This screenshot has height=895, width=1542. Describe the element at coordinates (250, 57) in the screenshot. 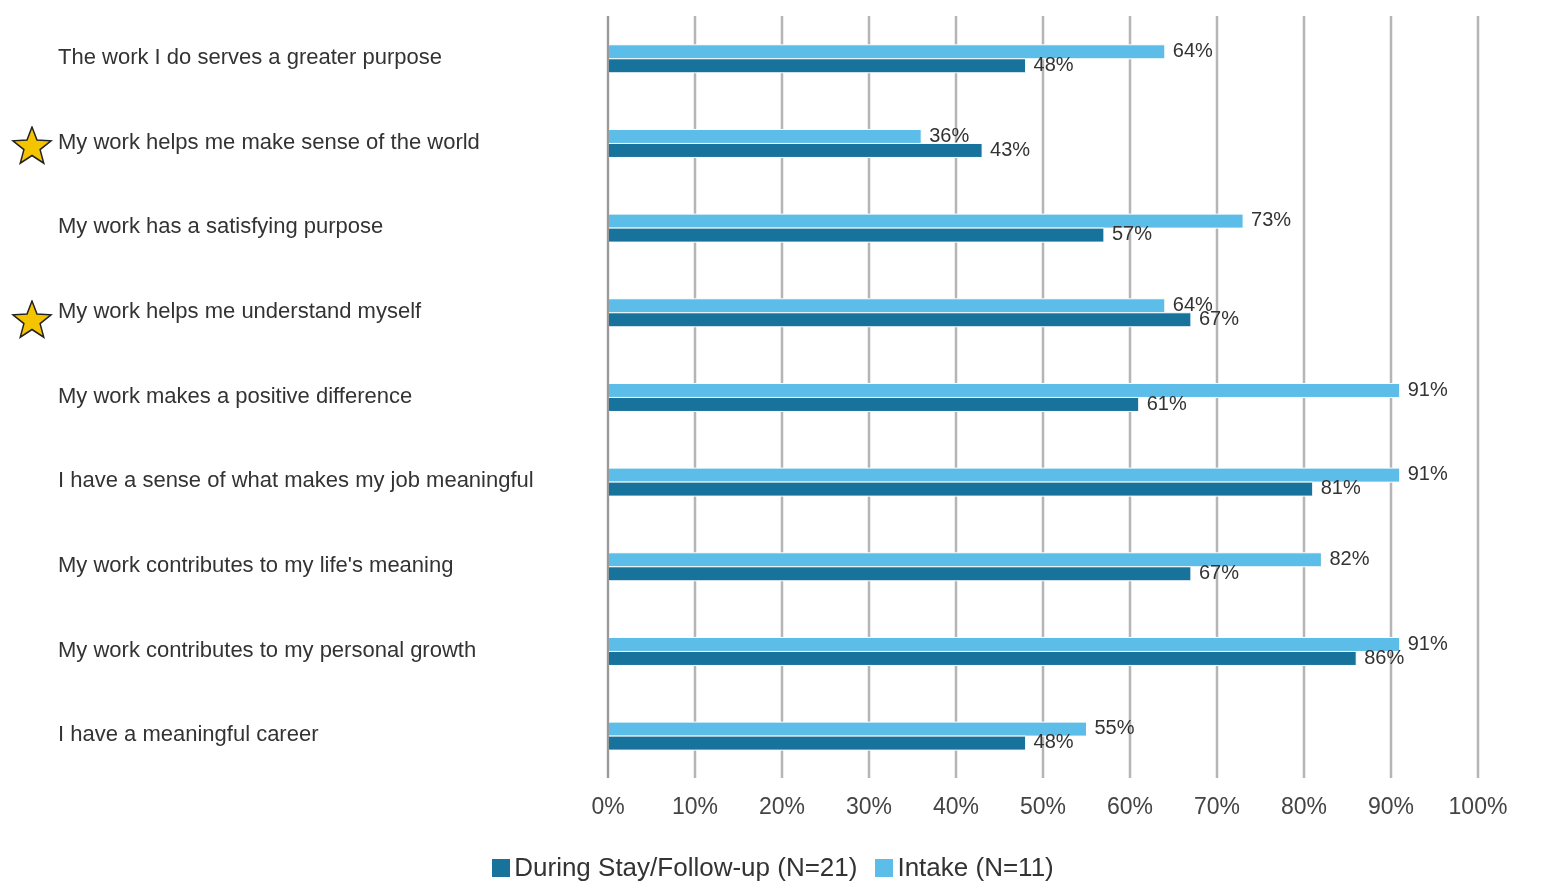

I see `y-tick-label: The work I do serves a greater purpose` at that location.